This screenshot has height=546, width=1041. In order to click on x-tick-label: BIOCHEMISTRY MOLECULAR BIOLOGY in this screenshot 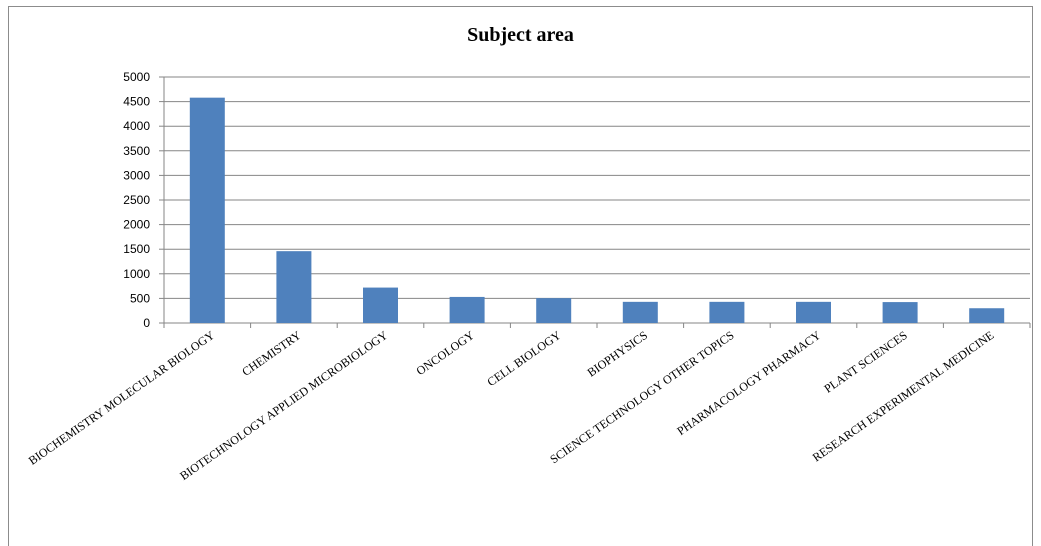, I will do `click(121, 398)`.